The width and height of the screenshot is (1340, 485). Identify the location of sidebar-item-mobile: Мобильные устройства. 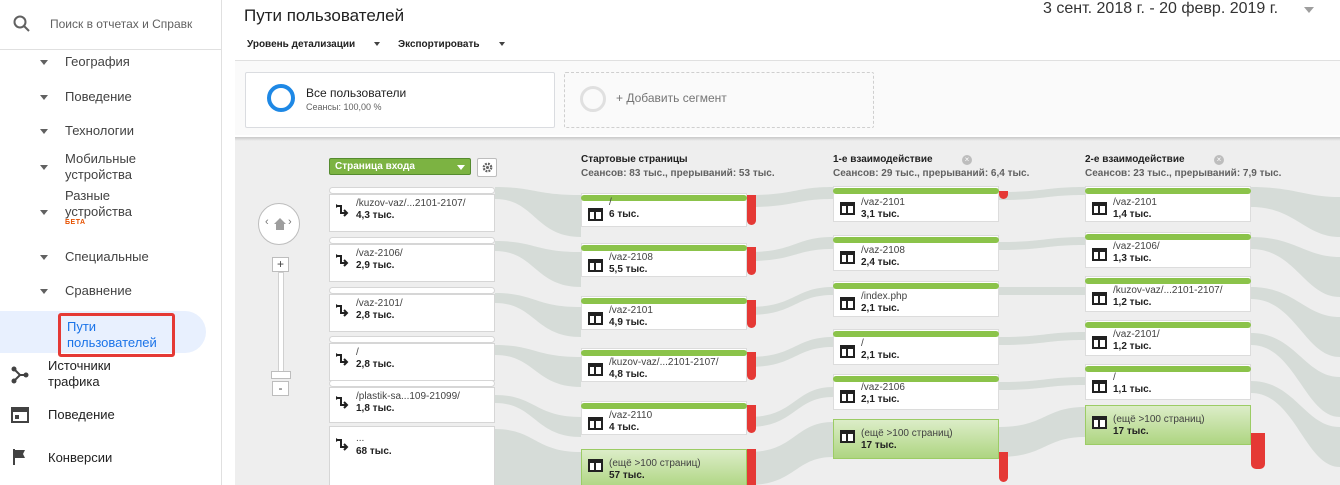
(111, 168).